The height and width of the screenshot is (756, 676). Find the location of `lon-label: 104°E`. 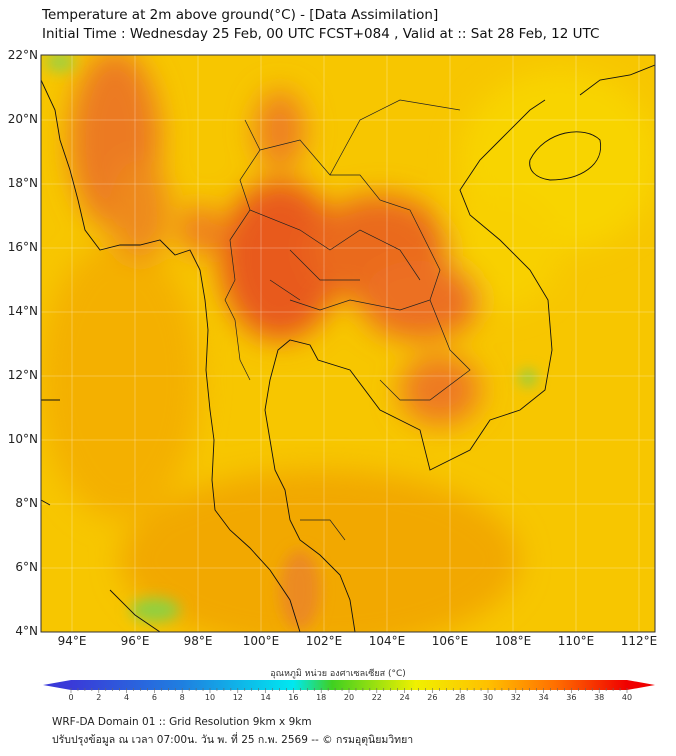

lon-label: 104°E is located at coordinates (387, 641).